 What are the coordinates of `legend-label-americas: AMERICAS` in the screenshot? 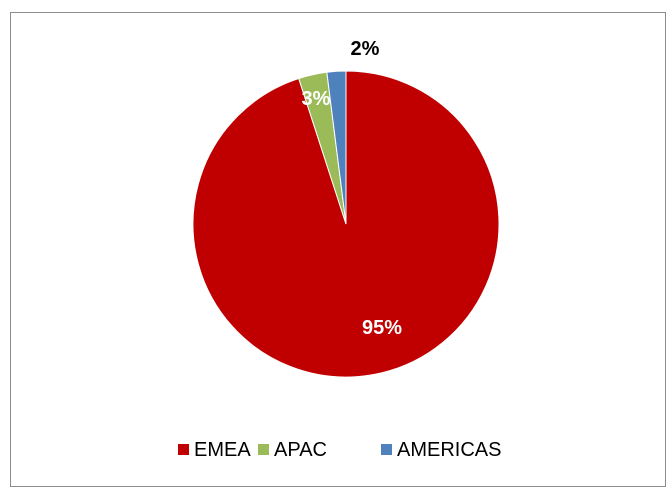 It's located at (449, 450).